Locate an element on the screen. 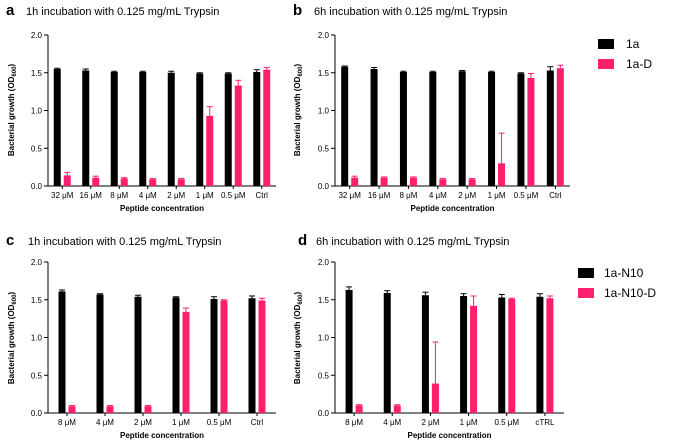  bar-a-1a-d-8-m is located at coordinates (124, 182).